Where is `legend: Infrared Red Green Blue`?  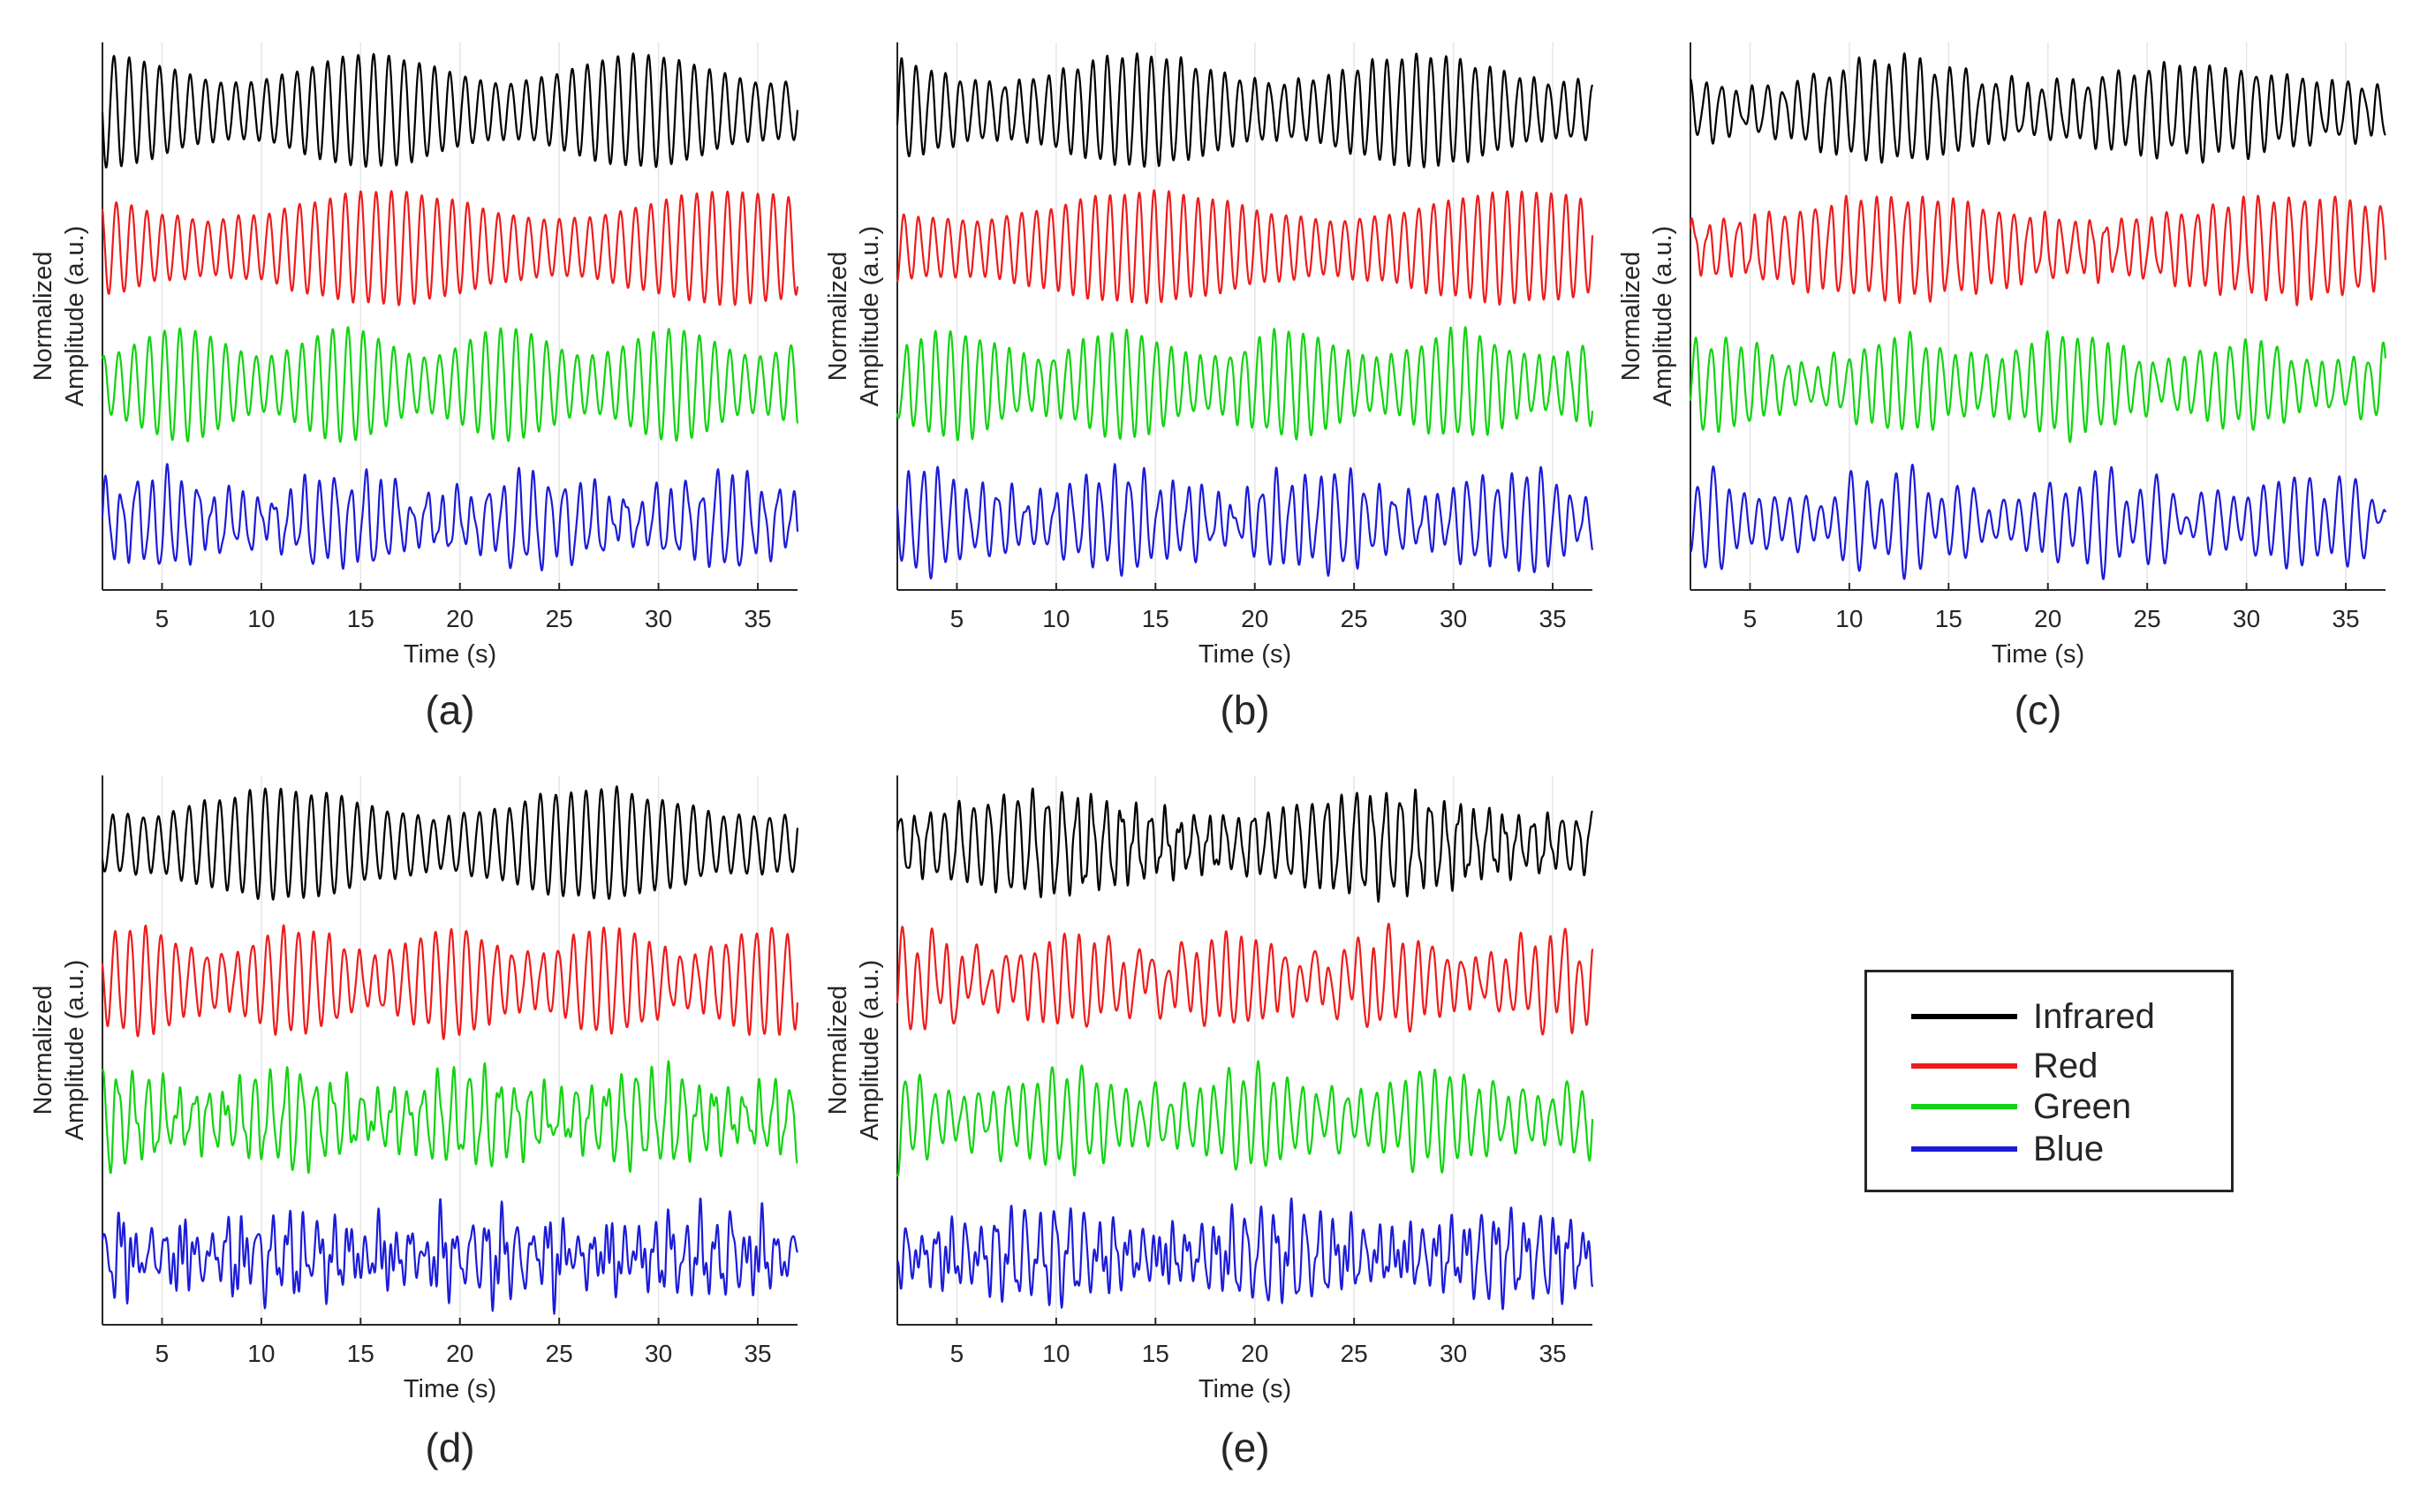
legend: Infrared Red Green Blue is located at coordinates (2049, 1081).